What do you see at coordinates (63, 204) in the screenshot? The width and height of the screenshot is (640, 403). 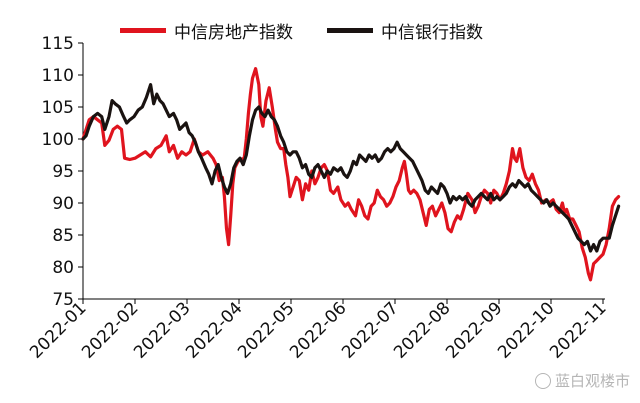 I see `y-tick-label-3: 90` at bounding box center [63, 204].